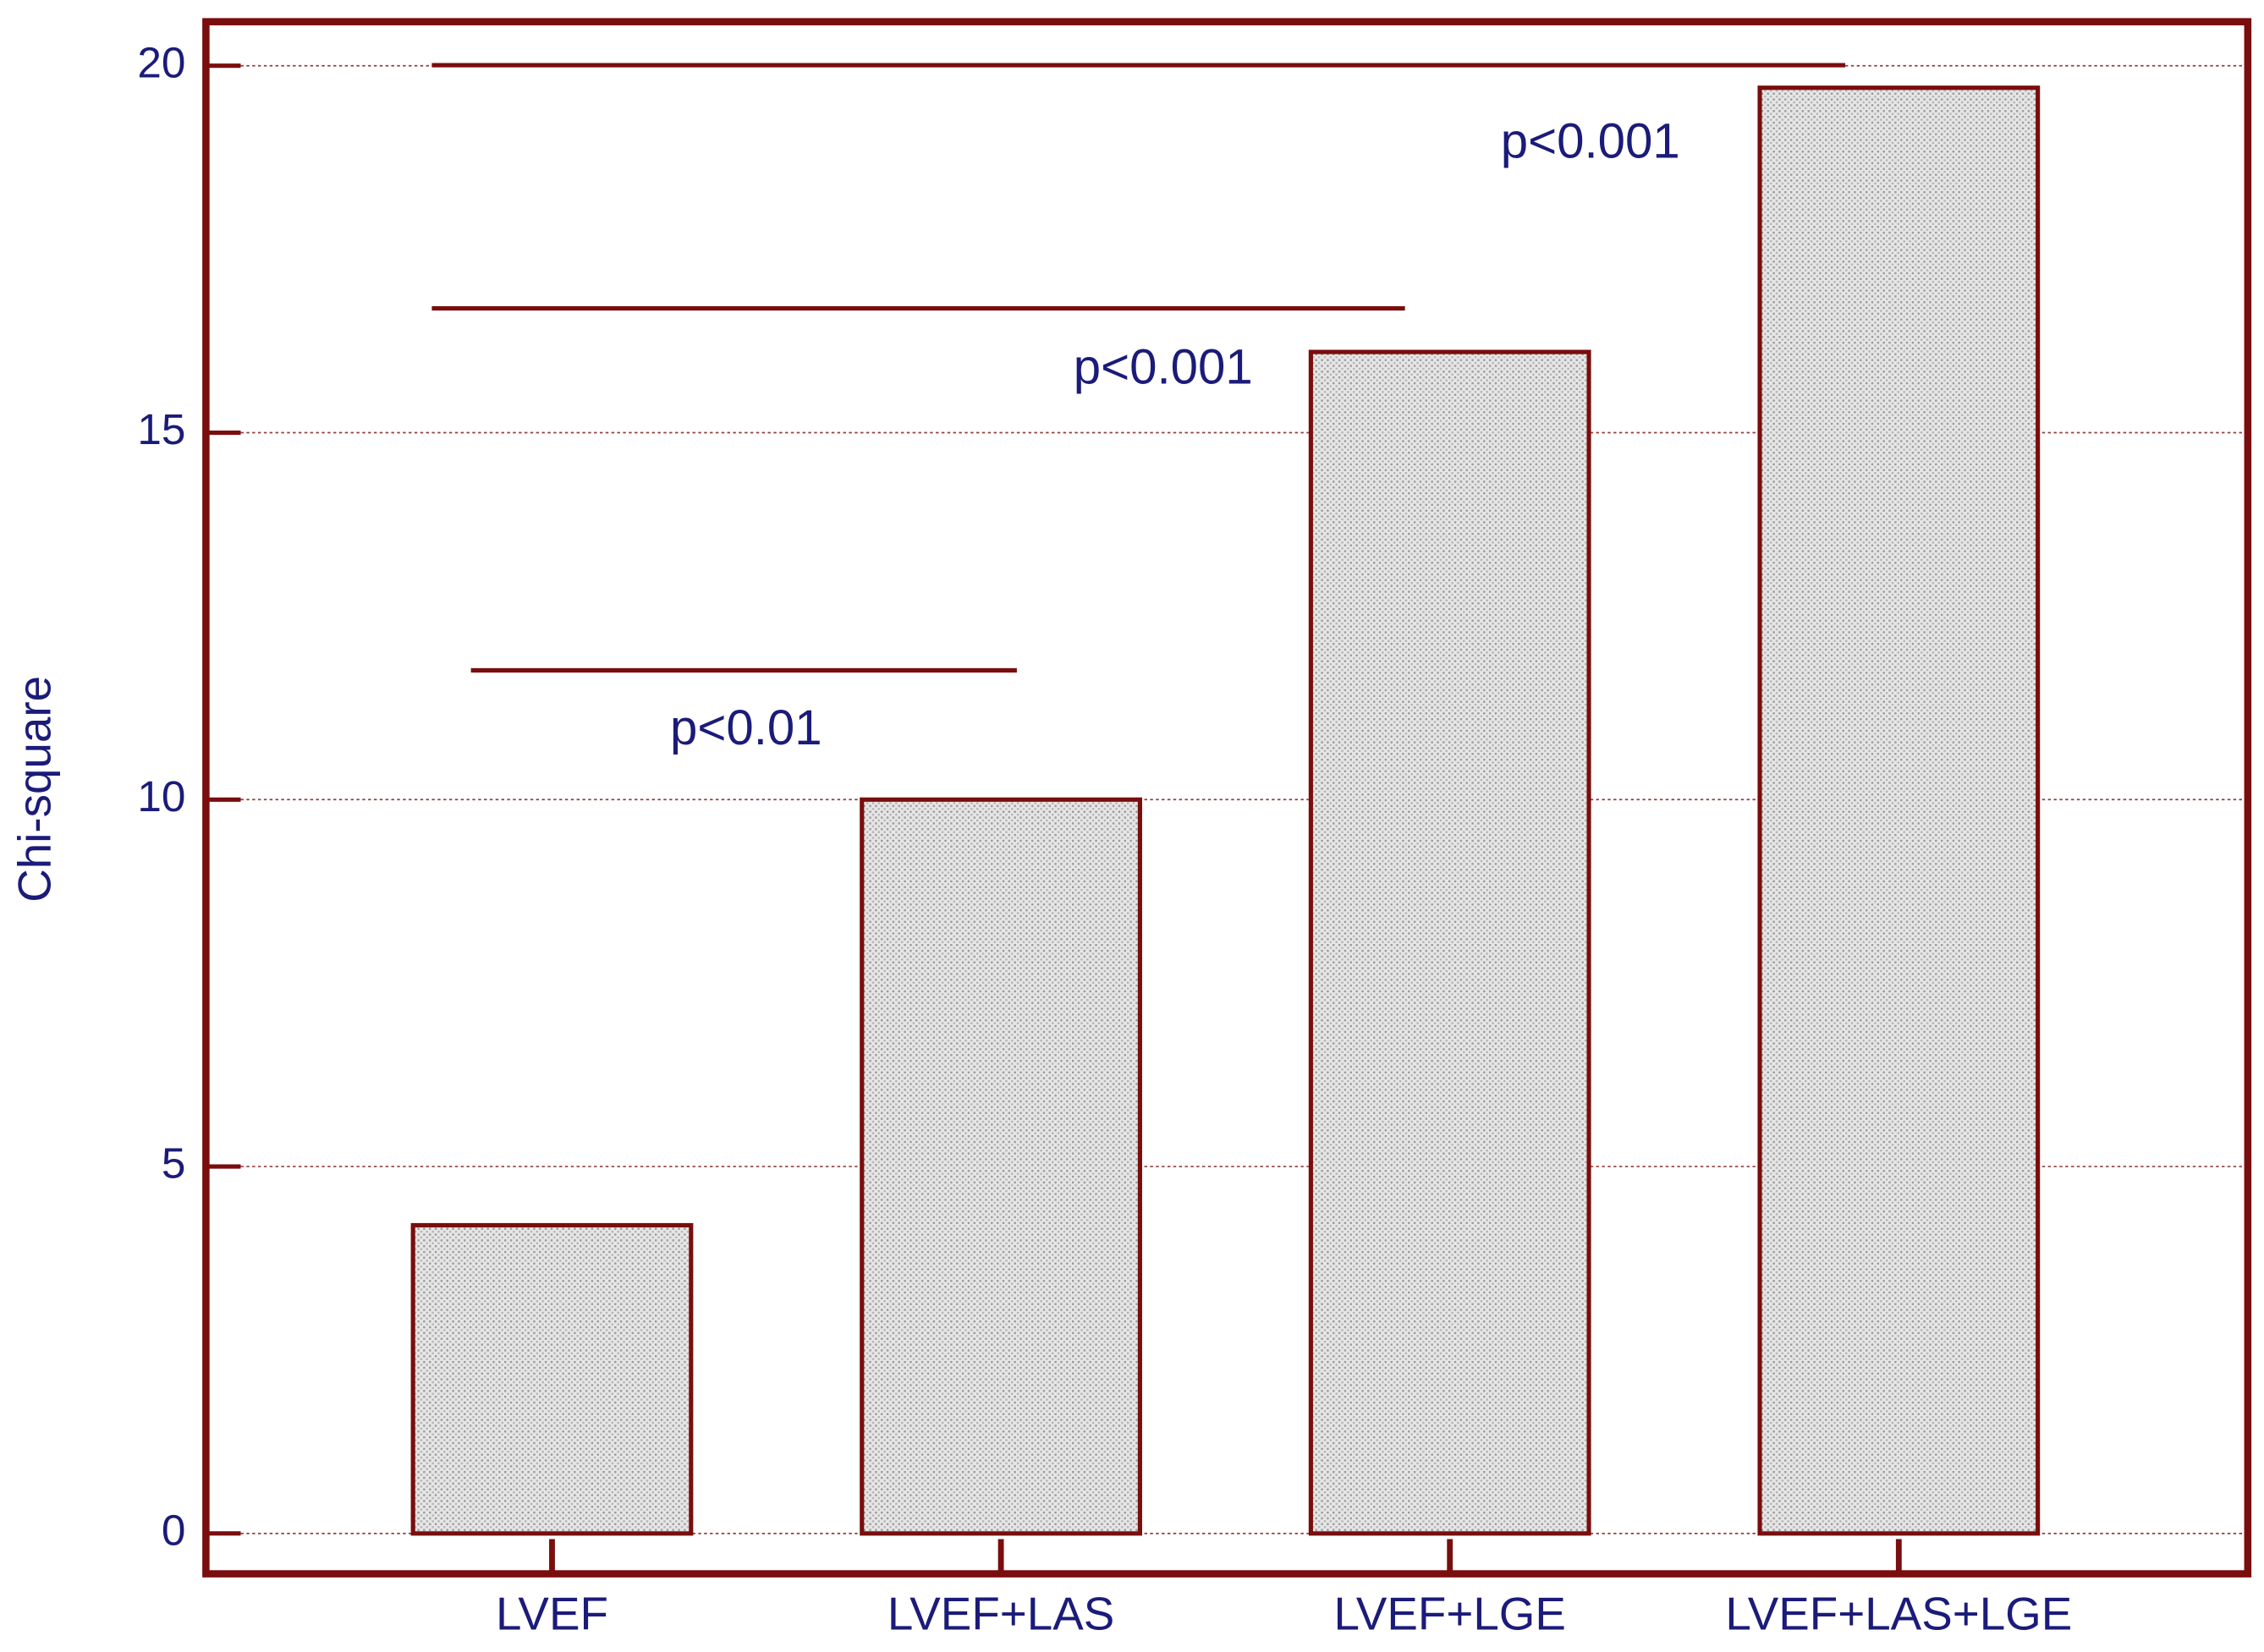 This screenshot has width=2264, height=1652. I want to click on y-tick-label: 15, so click(161, 429).